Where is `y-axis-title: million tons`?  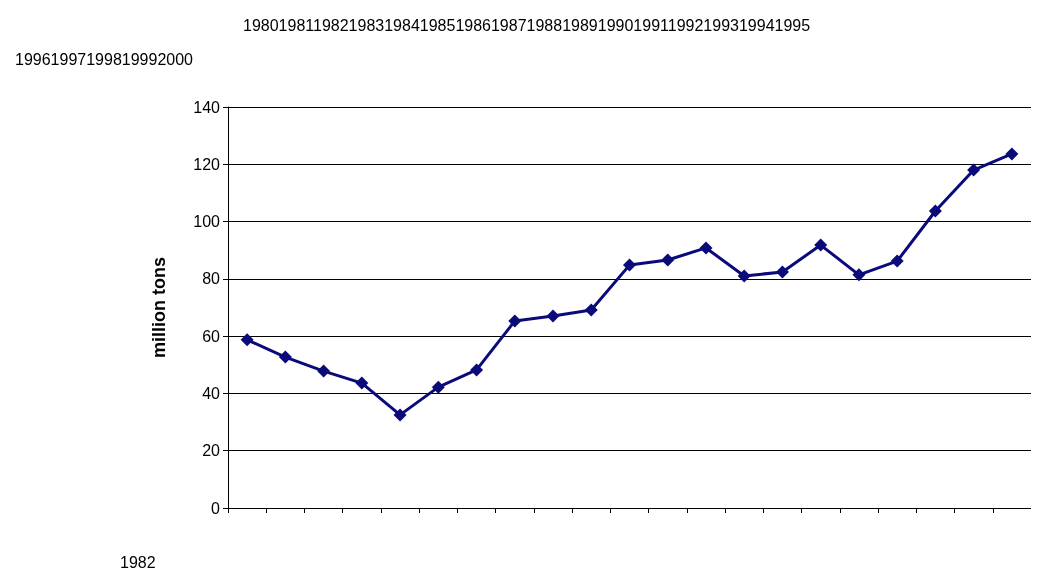 y-axis-title: million tons is located at coordinates (159, 307).